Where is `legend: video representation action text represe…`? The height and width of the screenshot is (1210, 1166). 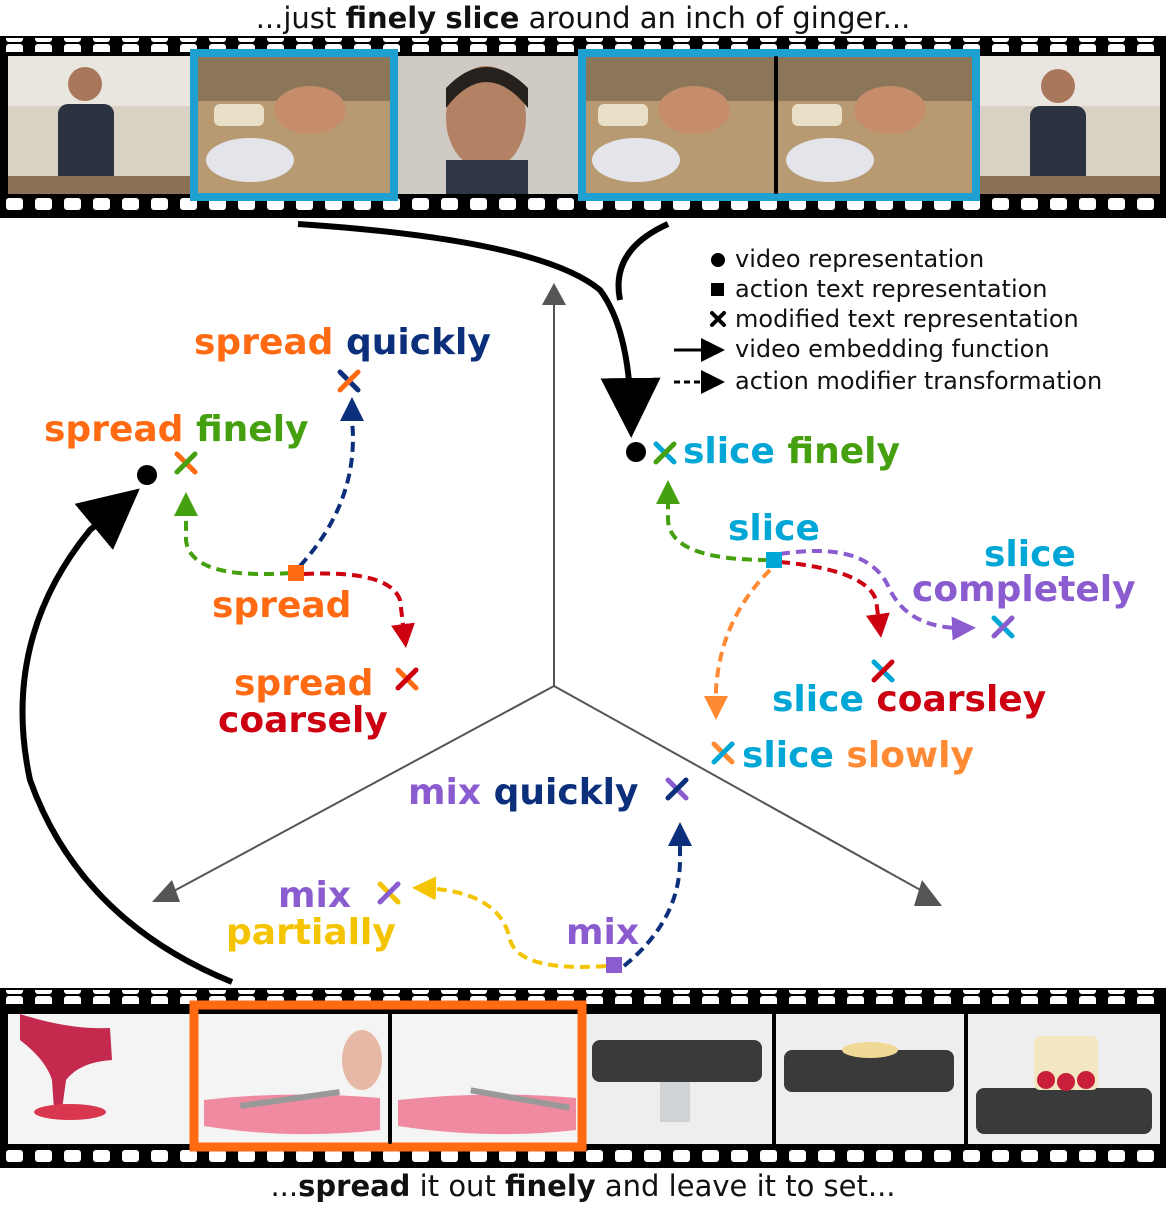
legend: video representation action text represe… is located at coordinates (888, 320).